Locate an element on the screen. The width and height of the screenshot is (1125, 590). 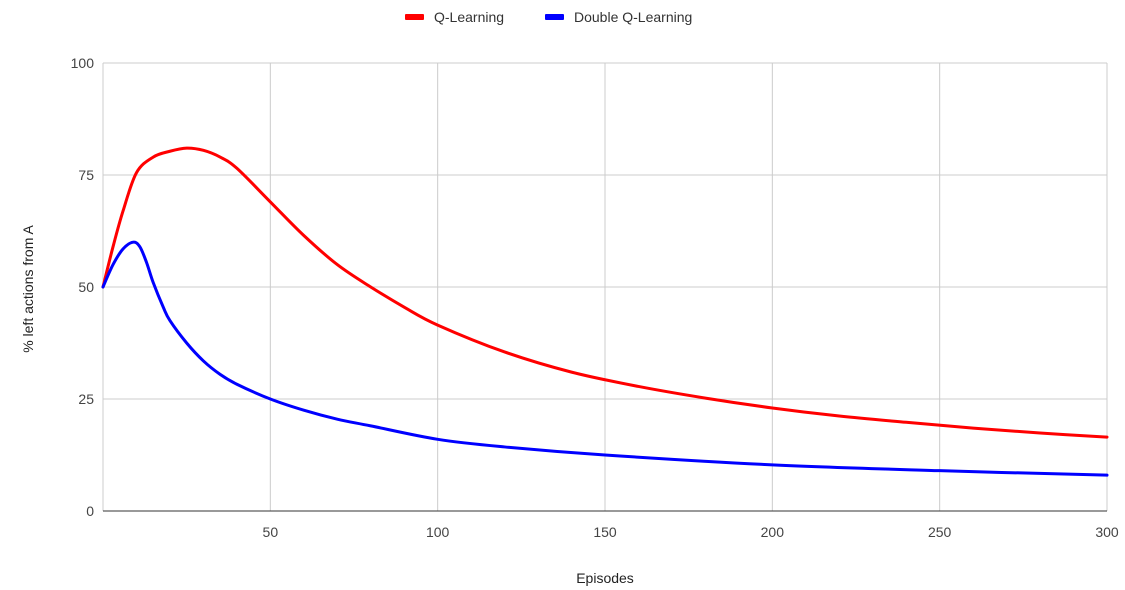
y-tick-label: 50 is located at coordinates (86, 287).